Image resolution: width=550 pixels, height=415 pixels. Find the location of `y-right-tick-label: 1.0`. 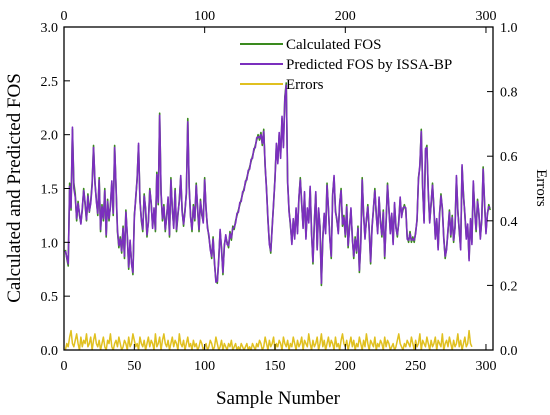

y-right-tick-label: 1.0 is located at coordinates (509, 28).